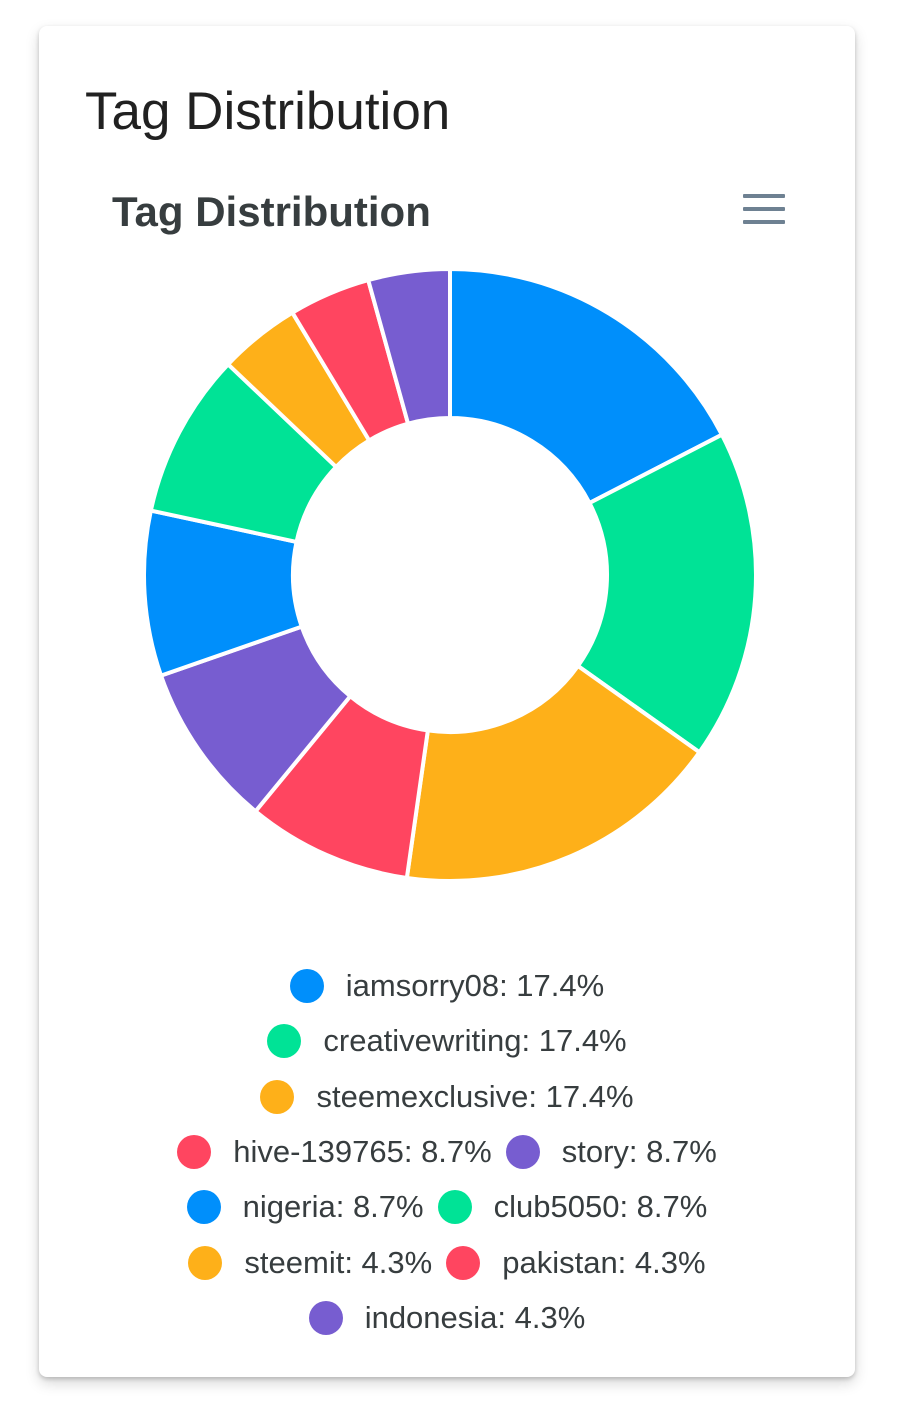 The width and height of the screenshot is (913, 1404). I want to click on legend-label: steemexclusive: 17.4%, so click(475, 1096).